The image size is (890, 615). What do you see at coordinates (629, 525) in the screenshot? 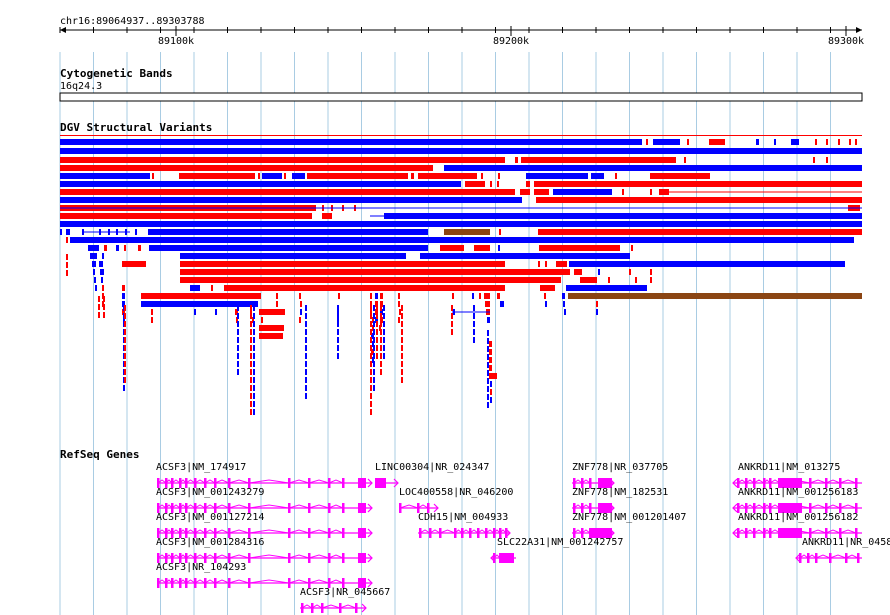
I see `gene-feature: ZNF778|NM_001201407` at bounding box center [629, 525].